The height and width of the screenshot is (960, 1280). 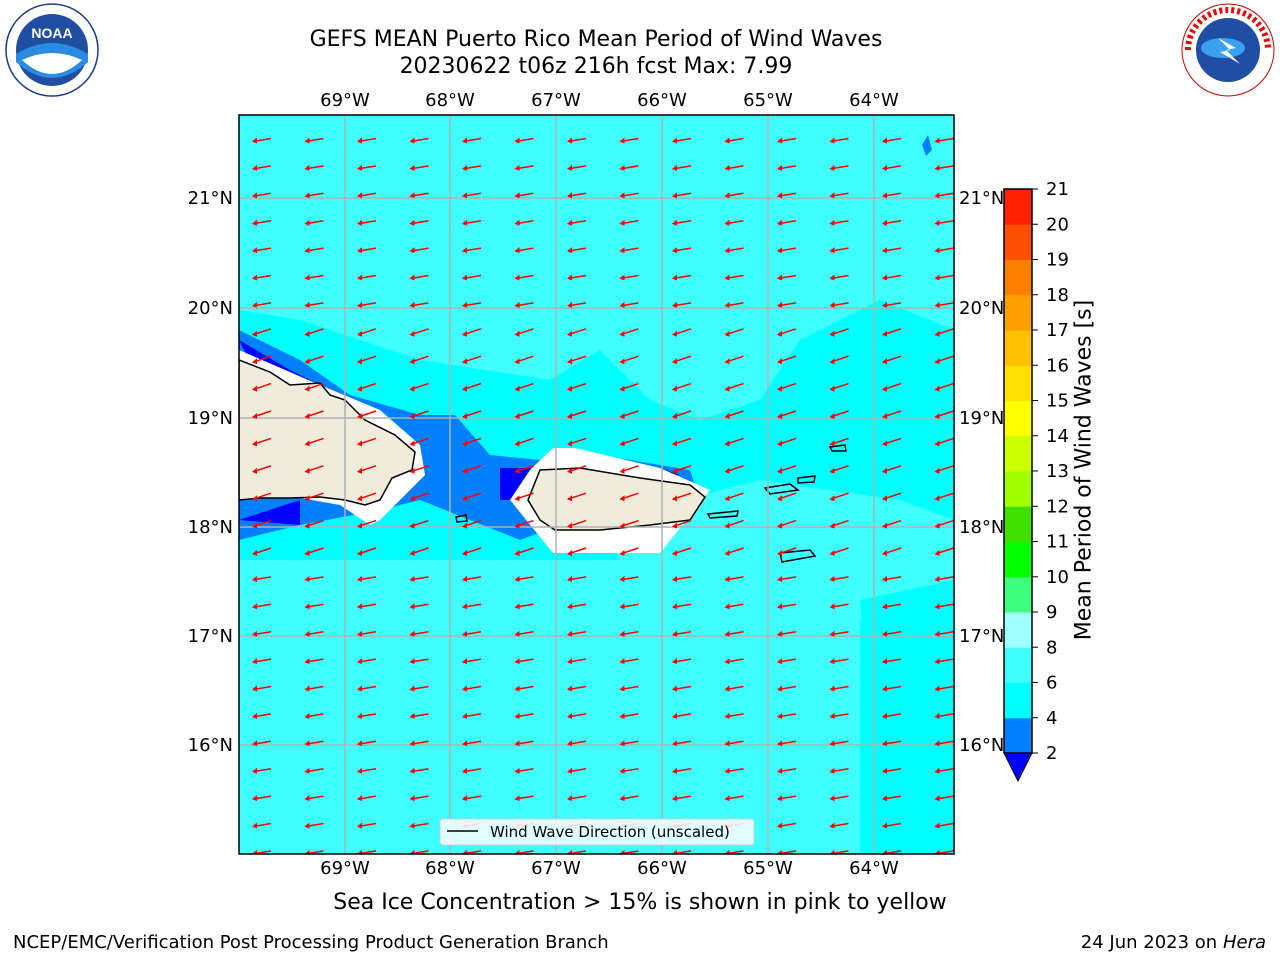 I want to click on period-below-2-region-south, so click(x=269, y=512).